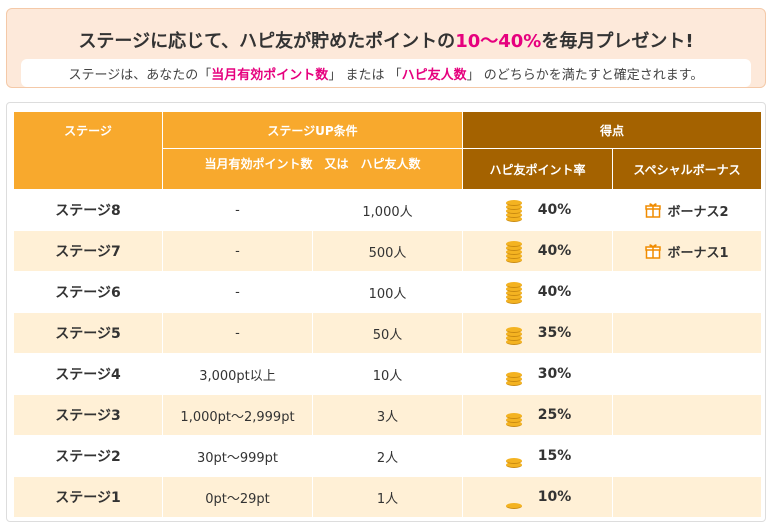 The image size is (779, 522). Describe the element at coordinates (585, 75) in the screenshot. I see `note-suffix: 」 のどちらかを満たすと確定されます。` at that location.